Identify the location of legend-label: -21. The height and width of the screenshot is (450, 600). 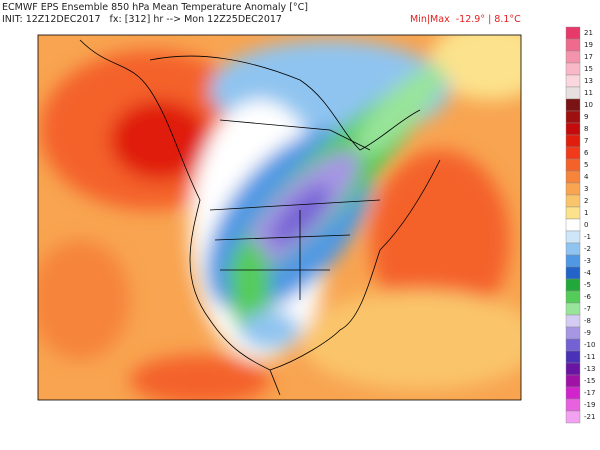
(589, 417).